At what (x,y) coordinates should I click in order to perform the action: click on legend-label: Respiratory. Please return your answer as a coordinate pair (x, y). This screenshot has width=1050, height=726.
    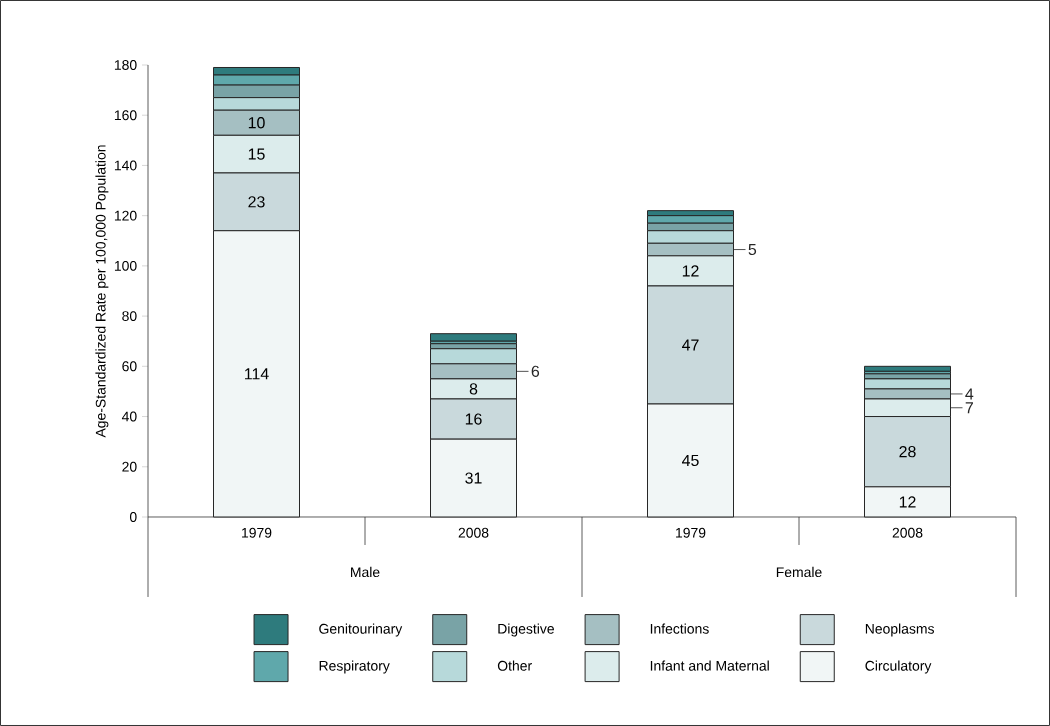
    Looking at the image, I should click on (354, 667).